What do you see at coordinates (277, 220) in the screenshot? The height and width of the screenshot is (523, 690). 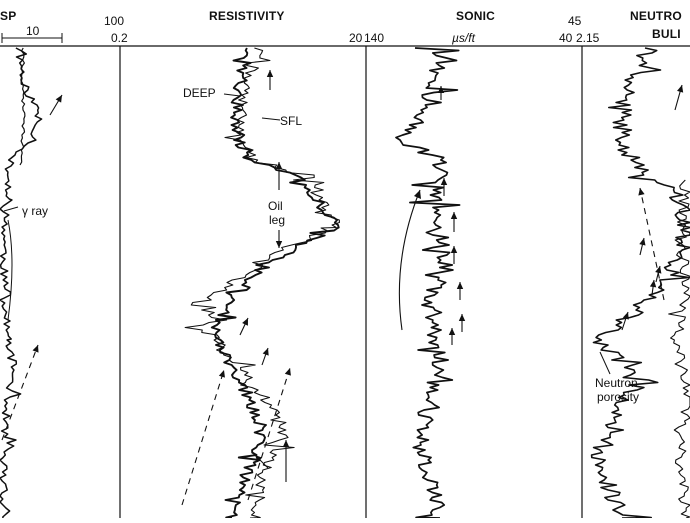 I see `oil-leg-label-2: leg` at bounding box center [277, 220].